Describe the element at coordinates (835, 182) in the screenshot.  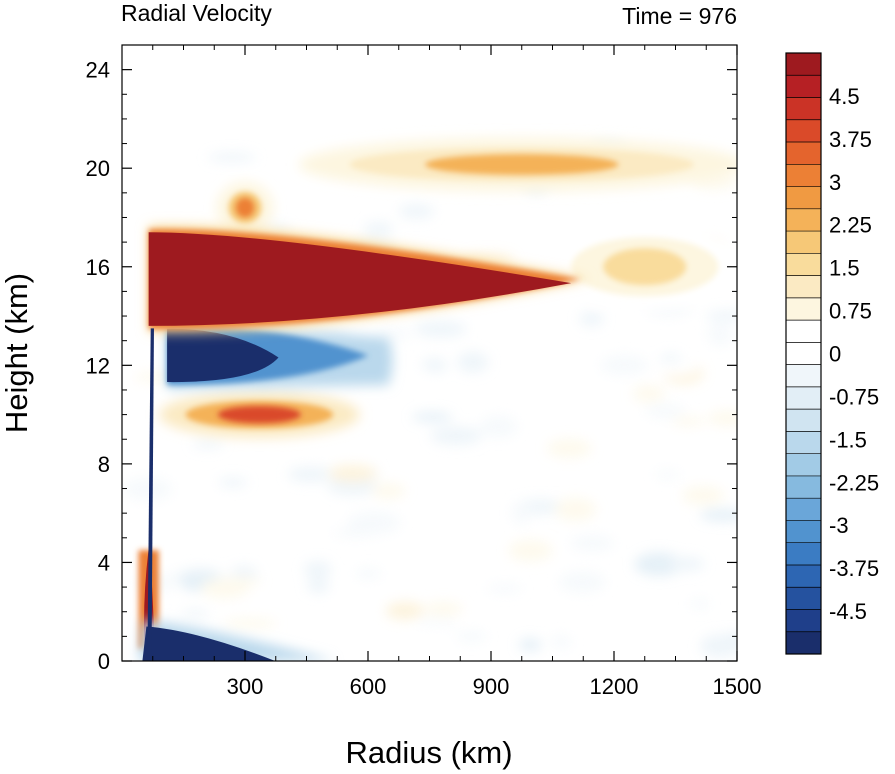
I see `colorbar-label: 3` at that location.